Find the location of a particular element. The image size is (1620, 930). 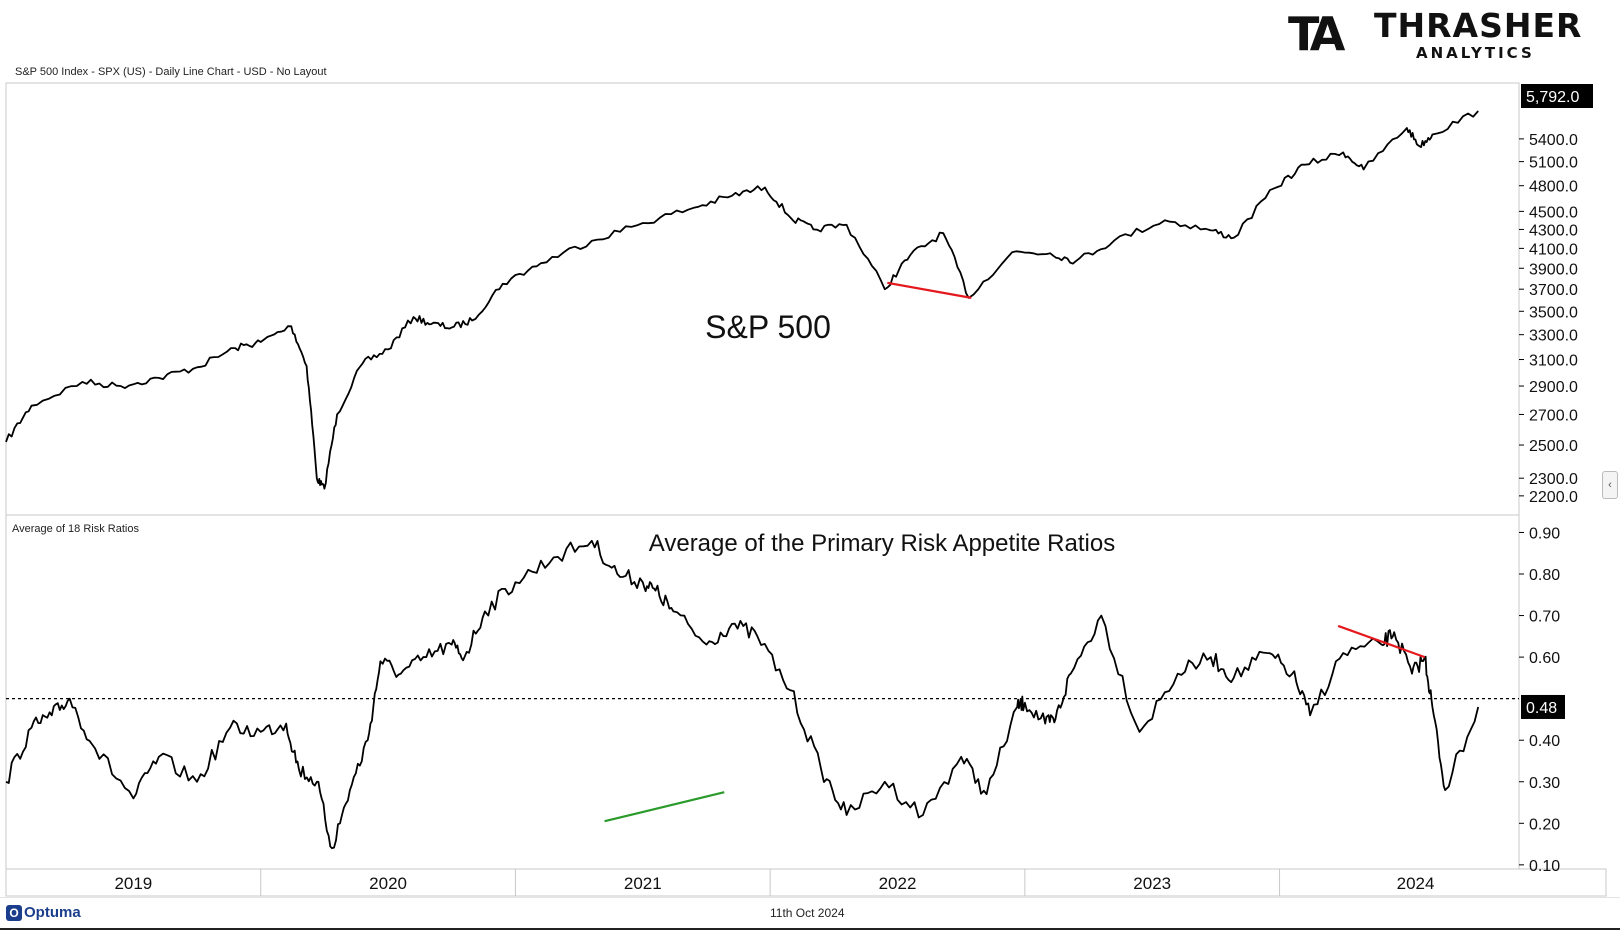

top-y-tick-label: 4100.0 is located at coordinates (1553, 249).